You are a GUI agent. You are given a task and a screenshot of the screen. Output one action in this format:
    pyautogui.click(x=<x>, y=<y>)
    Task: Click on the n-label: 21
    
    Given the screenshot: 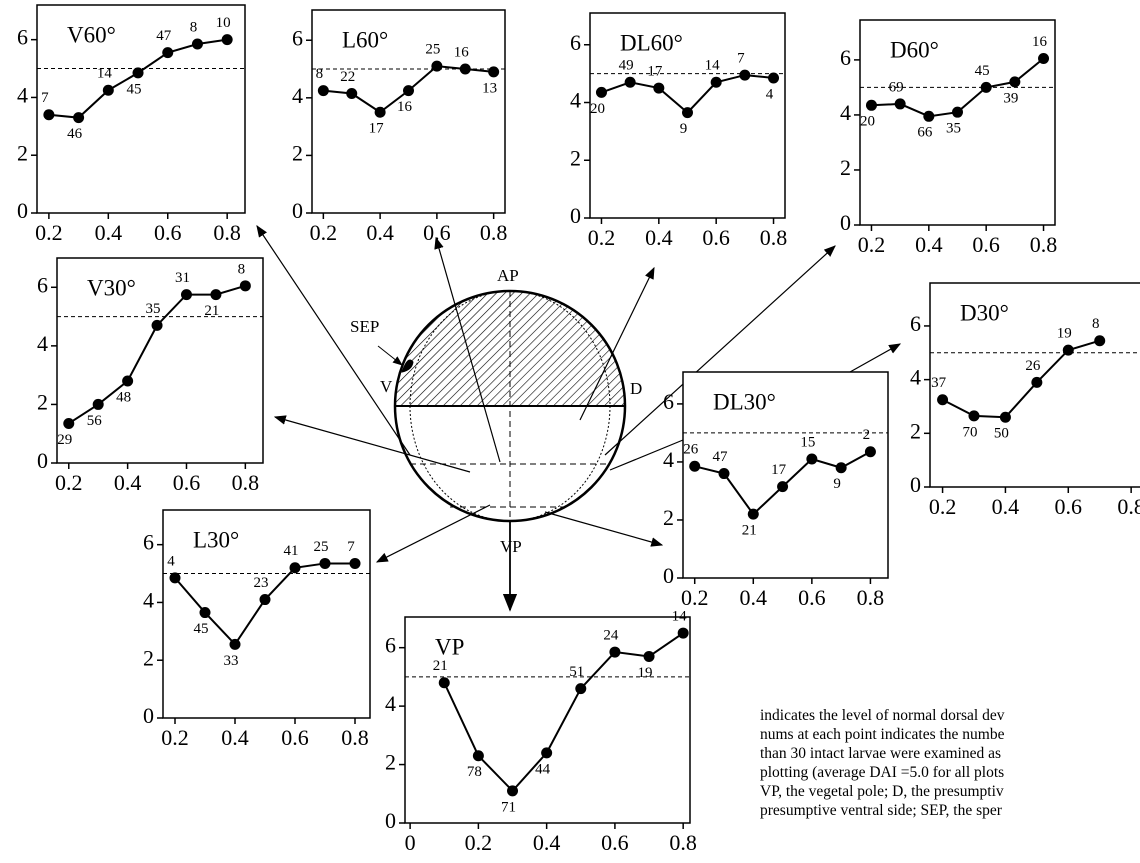 What is the action you would take?
    pyautogui.click(x=211, y=311)
    